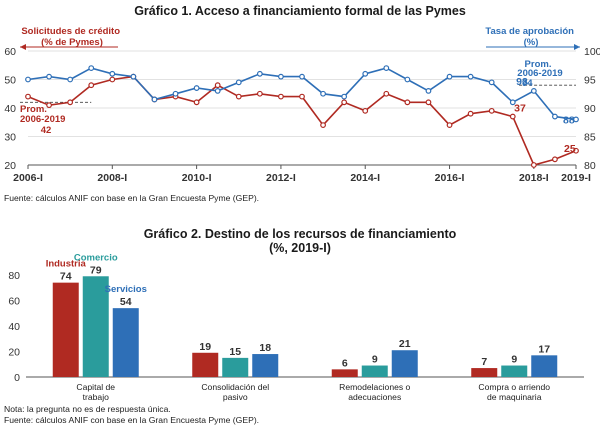  I want to click on right-tick-label: 80, so click(590, 166).